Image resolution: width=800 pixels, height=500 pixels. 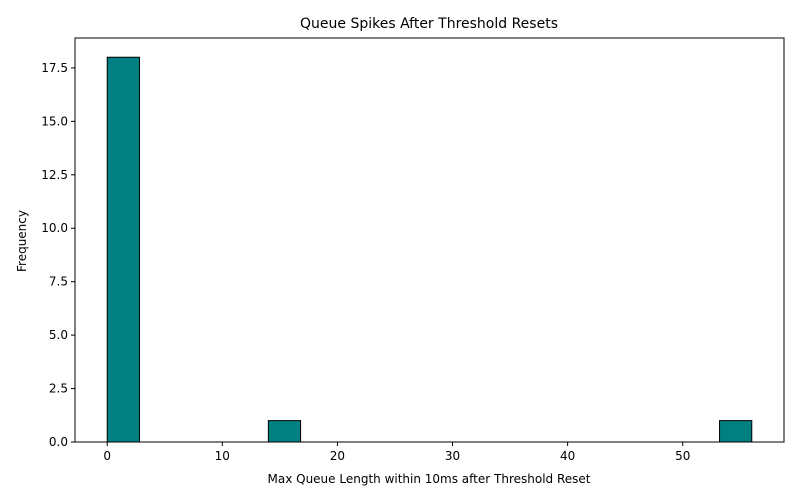 What do you see at coordinates (54, 121) in the screenshot?
I see `y-tick-label: 15.0` at bounding box center [54, 121].